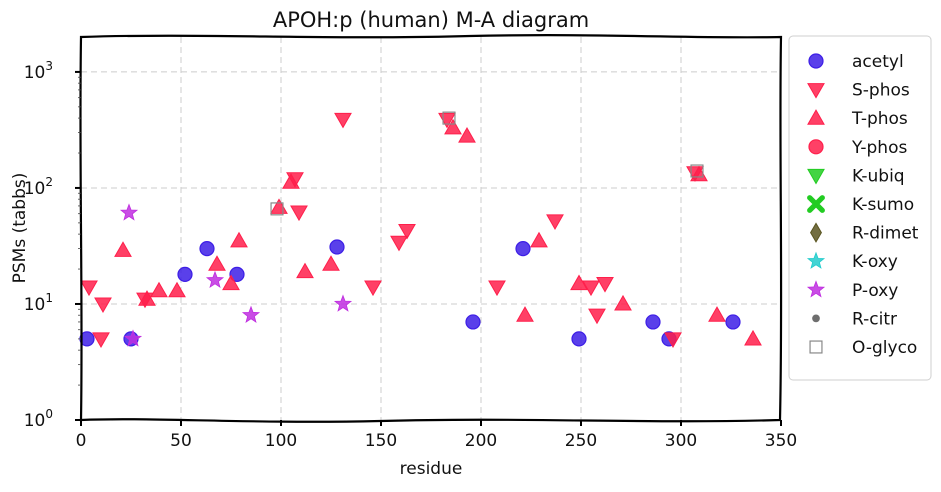  Describe the element at coordinates (281, 441) in the screenshot. I see `x-tick-label: 100` at that location.